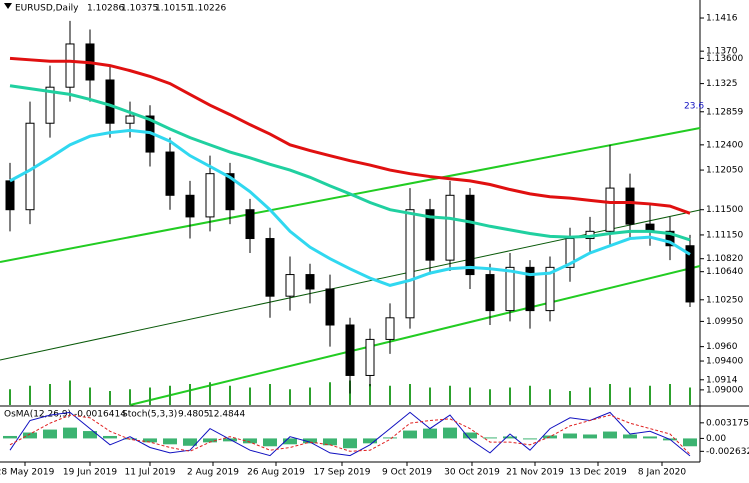  I want to click on stoch-value: 9.4805, so click(194, 415).